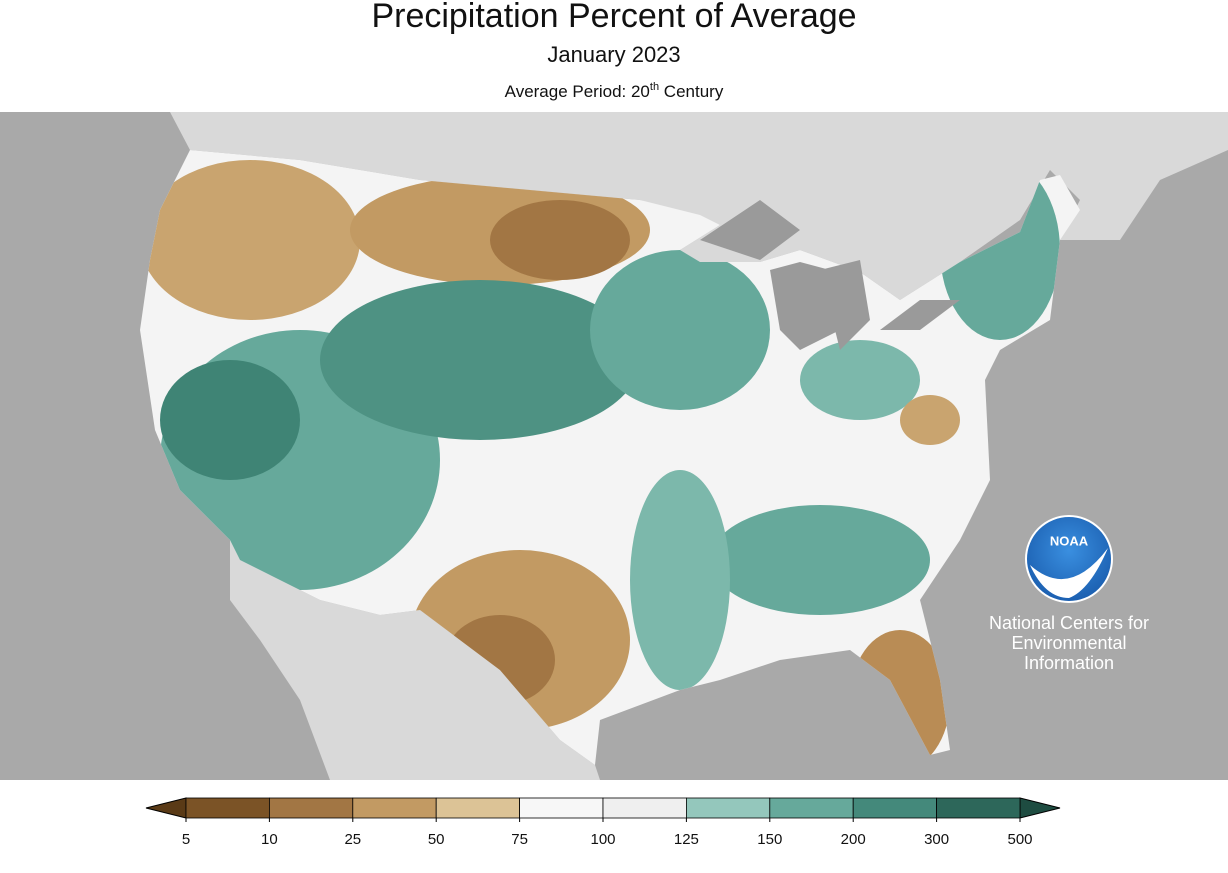 Image resolution: width=1228 pixels, height=873 pixels. I want to click on credit-line: Environmental, so click(1068, 643).